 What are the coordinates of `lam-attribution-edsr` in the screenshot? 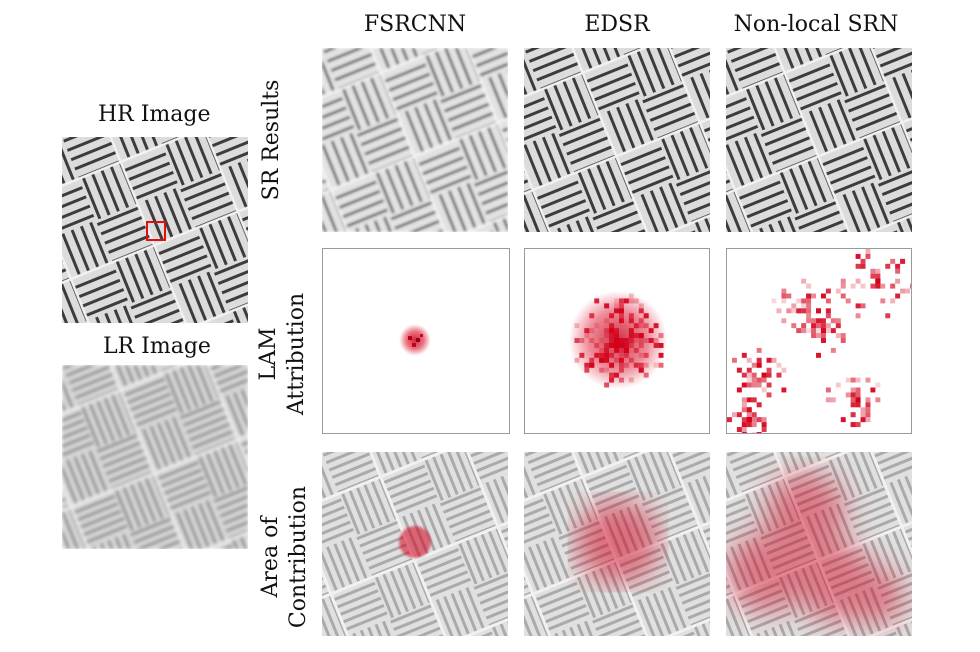 It's located at (617, 341).